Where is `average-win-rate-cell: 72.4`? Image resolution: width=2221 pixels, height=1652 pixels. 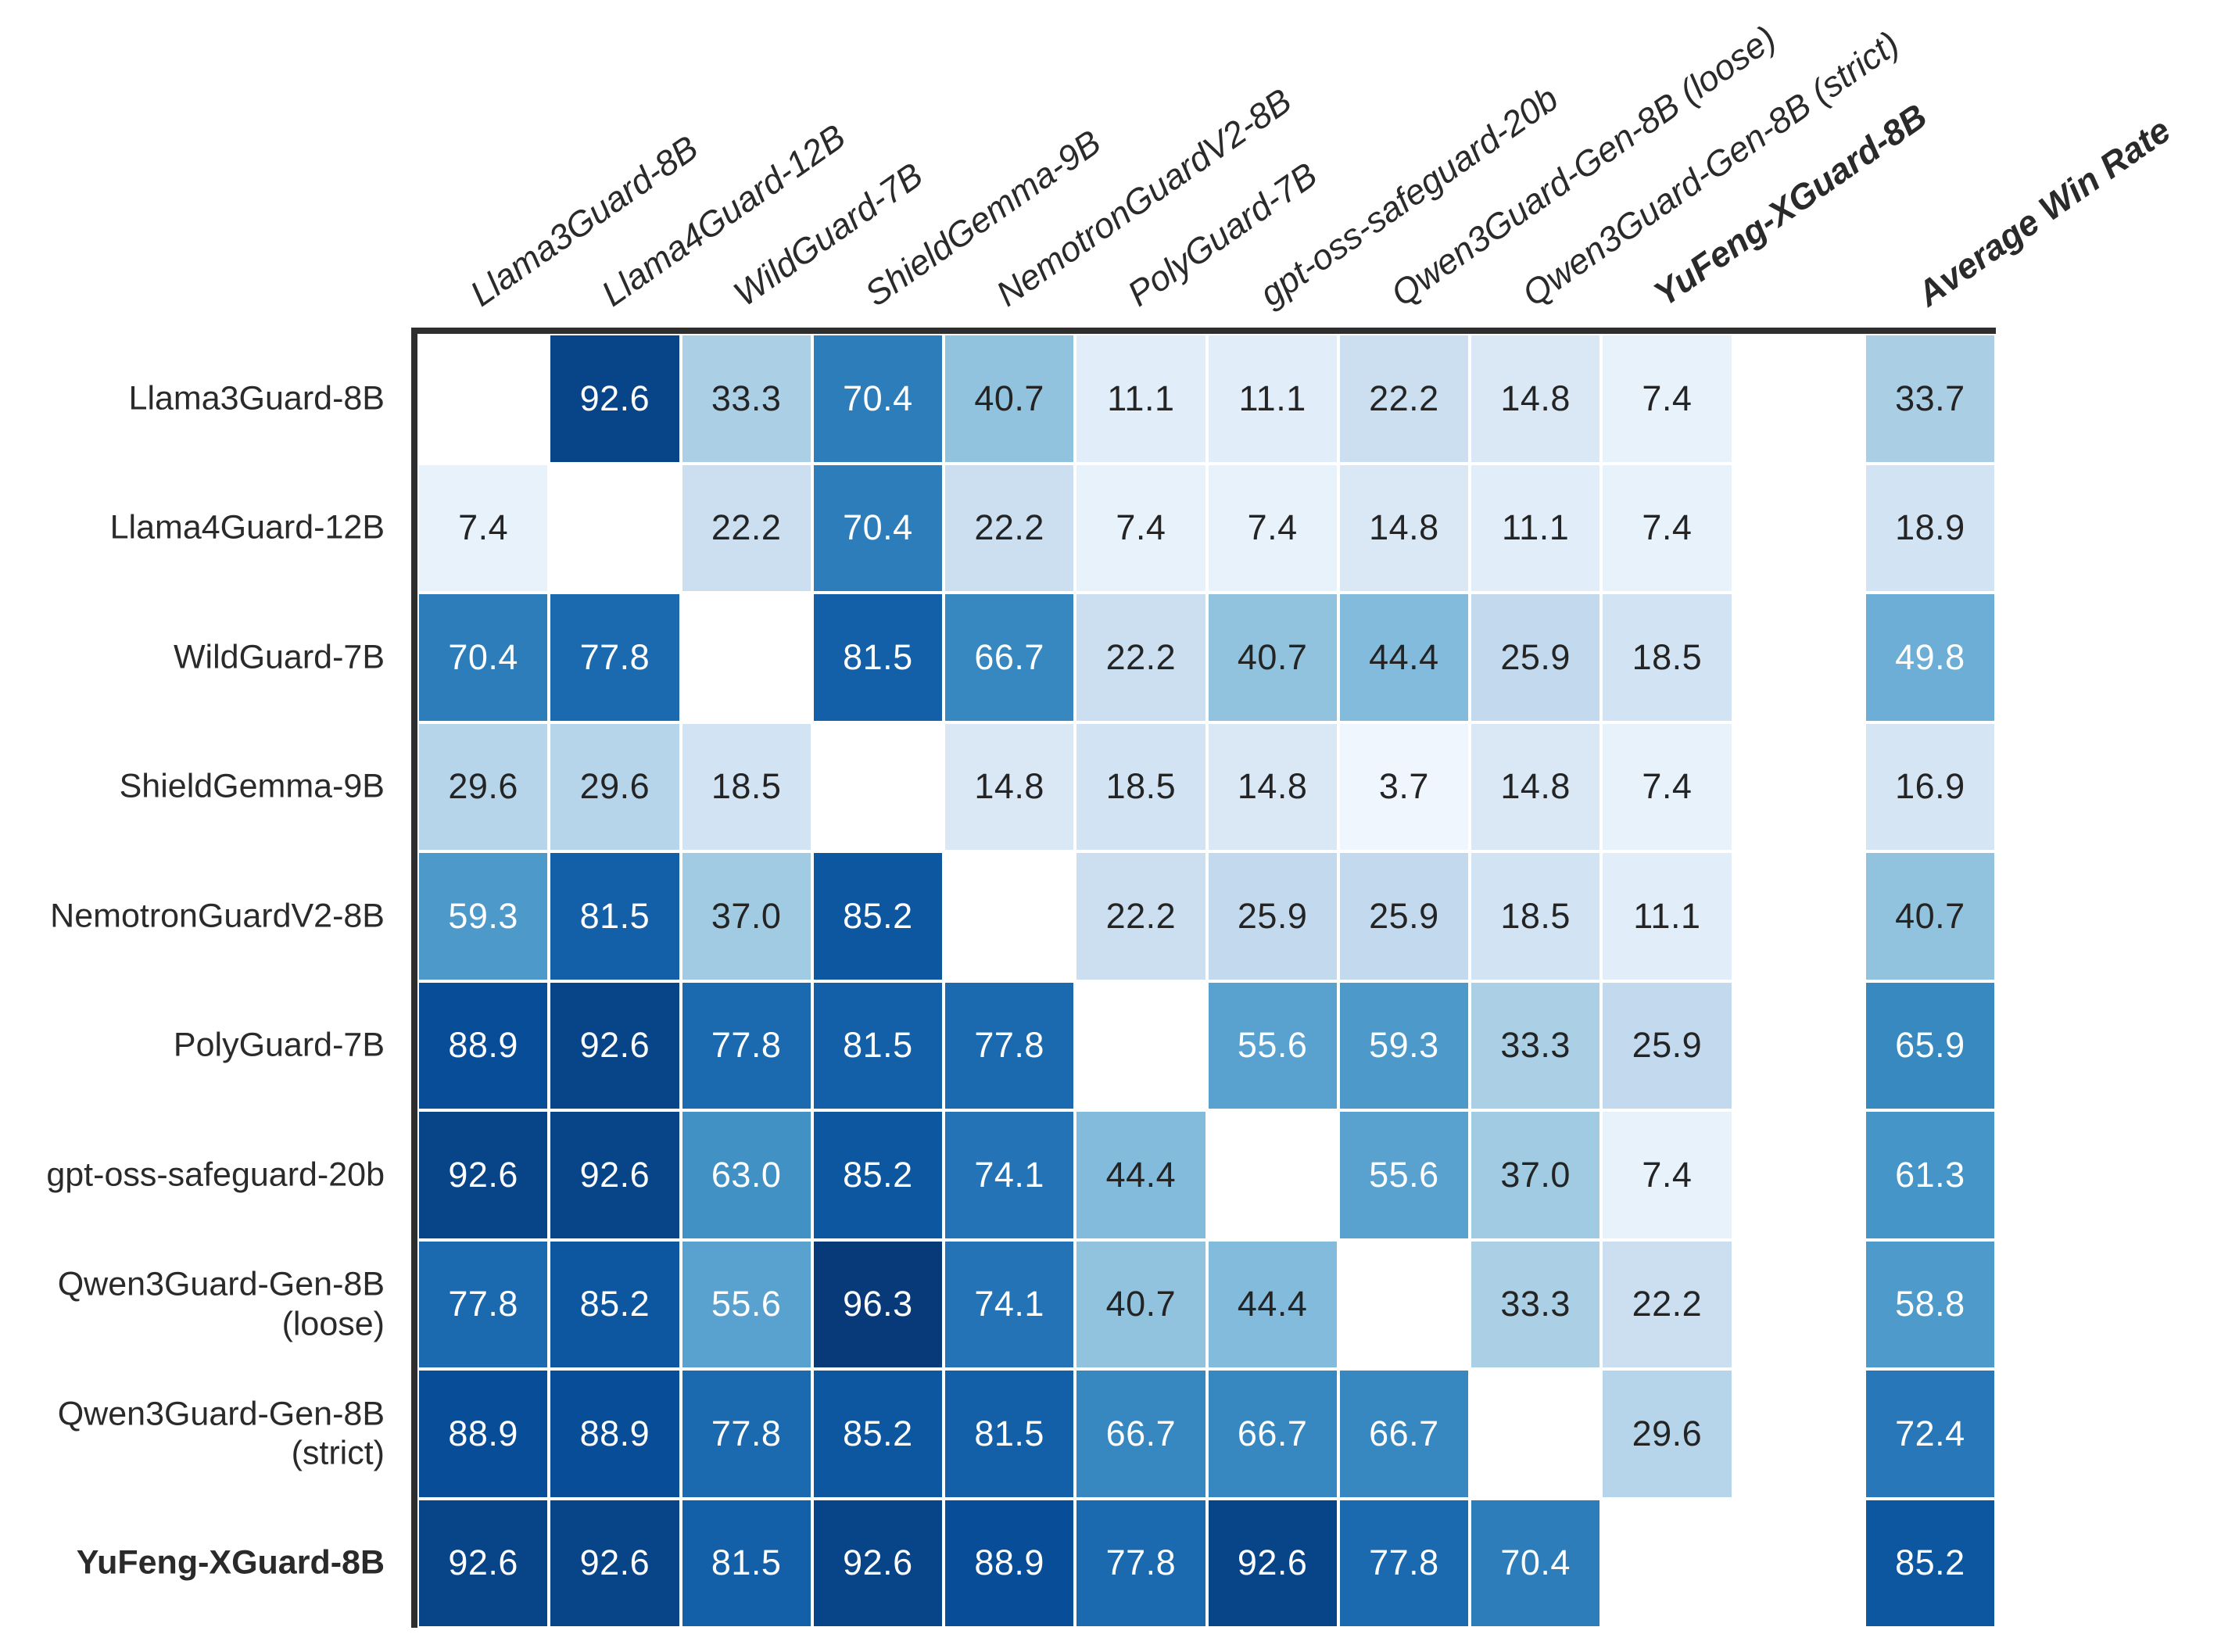
average-win-rate-cell: 72.4 is located at coordinates (1929, 1434).